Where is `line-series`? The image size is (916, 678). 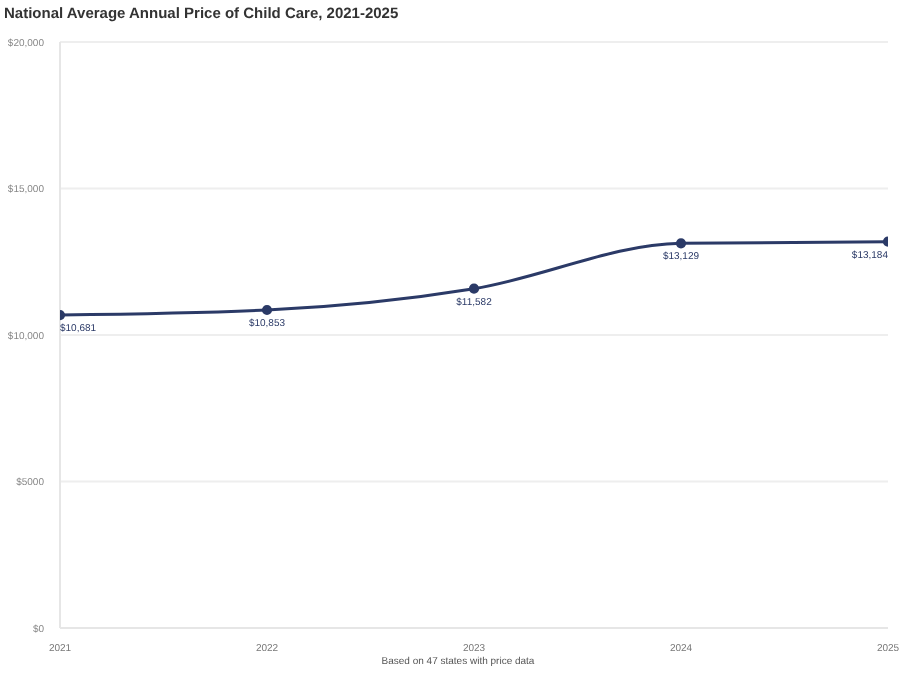 line-series is located at coordinates (474, 278).